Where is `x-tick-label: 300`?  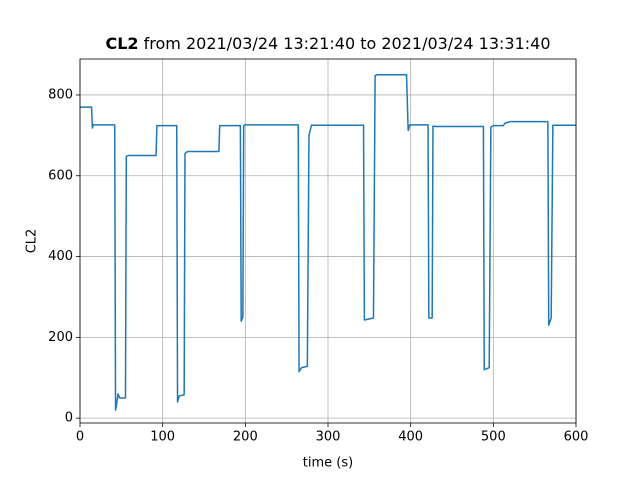
x-tick-label: 300 is located at coordinates (328, 437).